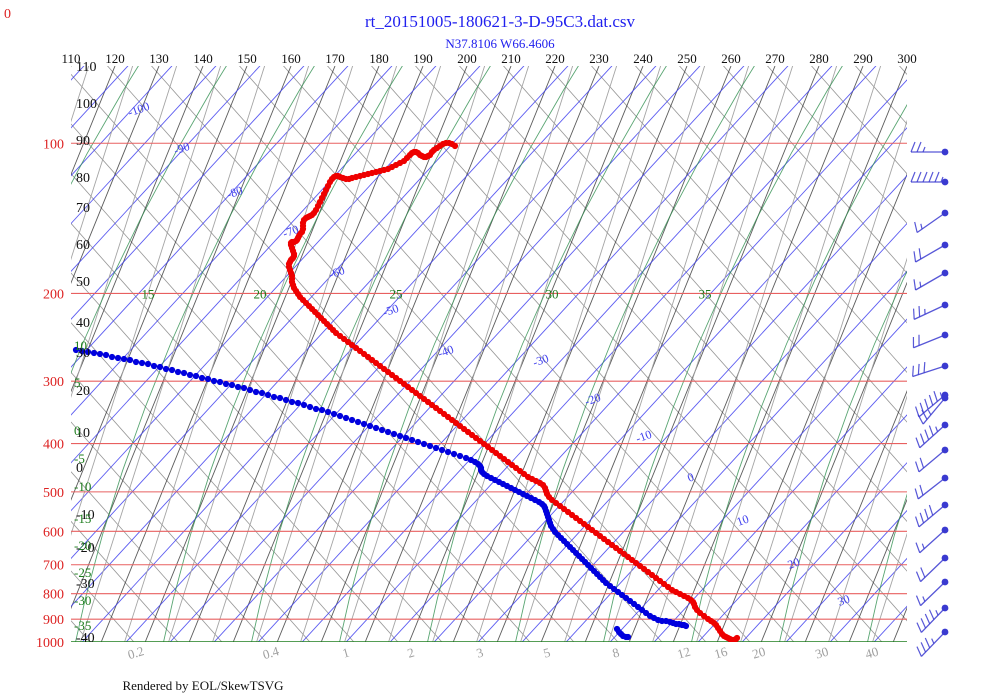 The image size is (1000, 700). Describe the element at coordinates (148, 293) in the screenshot. I see `svg-text: 15` at that location.